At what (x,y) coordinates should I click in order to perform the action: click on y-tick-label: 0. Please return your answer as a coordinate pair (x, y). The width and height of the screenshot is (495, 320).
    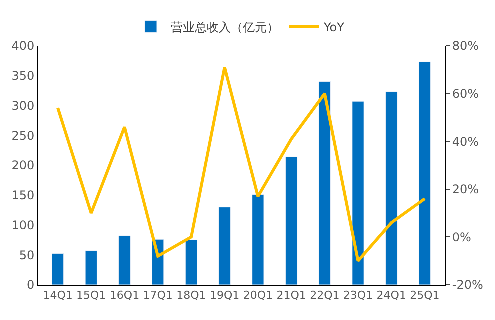
    Looking at the image, I should click on (30, 285).